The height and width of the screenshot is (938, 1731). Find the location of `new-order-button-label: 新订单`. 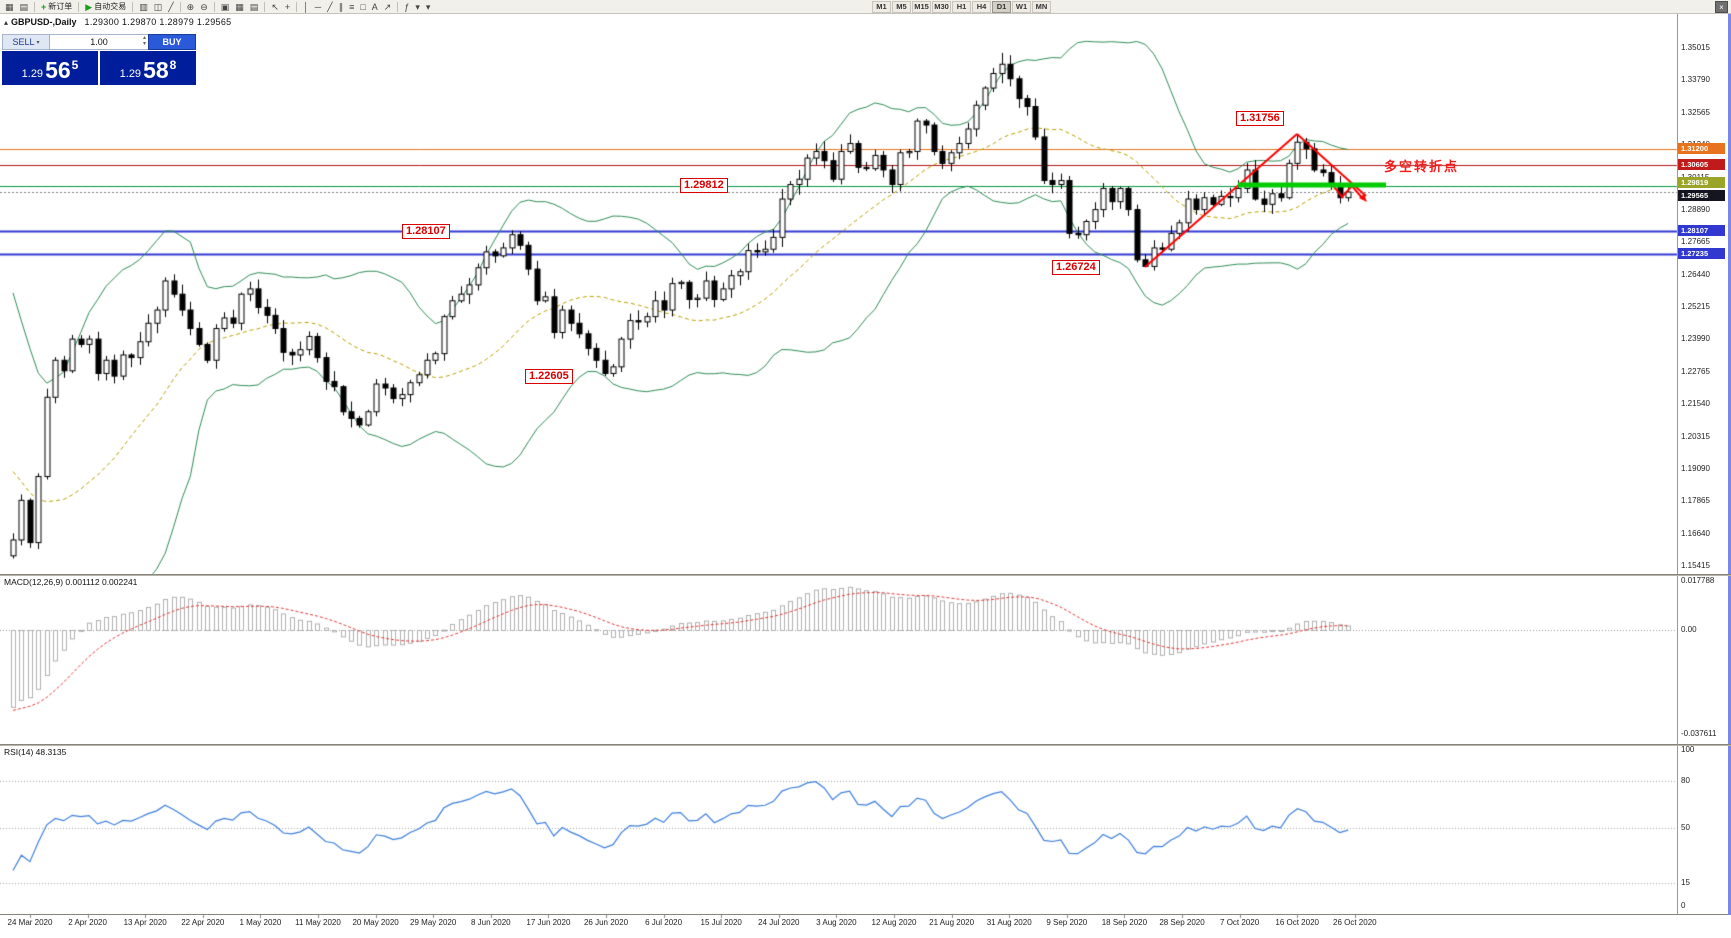

new-order-button-label: 新订单 is located at coordinates (60, 6).